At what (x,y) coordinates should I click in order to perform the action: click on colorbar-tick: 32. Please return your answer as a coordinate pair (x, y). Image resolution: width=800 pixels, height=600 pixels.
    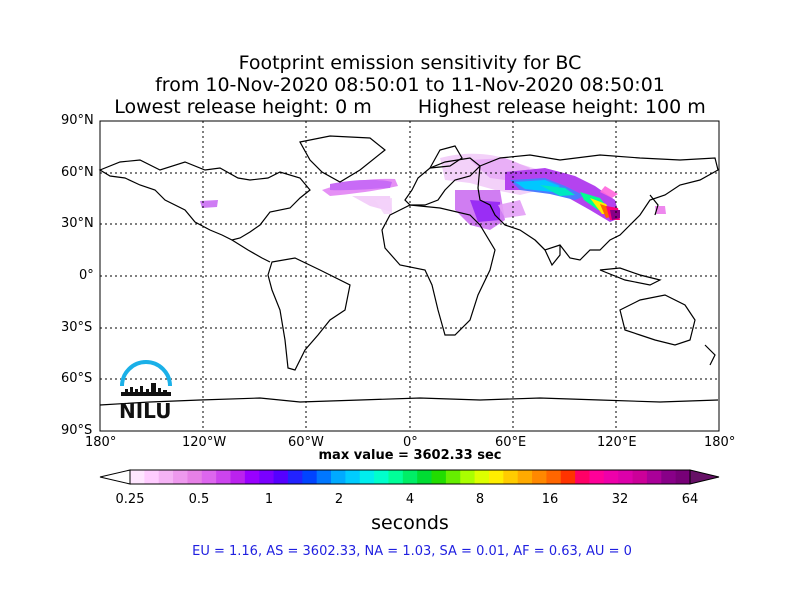
    Looking at the image, I should click on (620, 499).